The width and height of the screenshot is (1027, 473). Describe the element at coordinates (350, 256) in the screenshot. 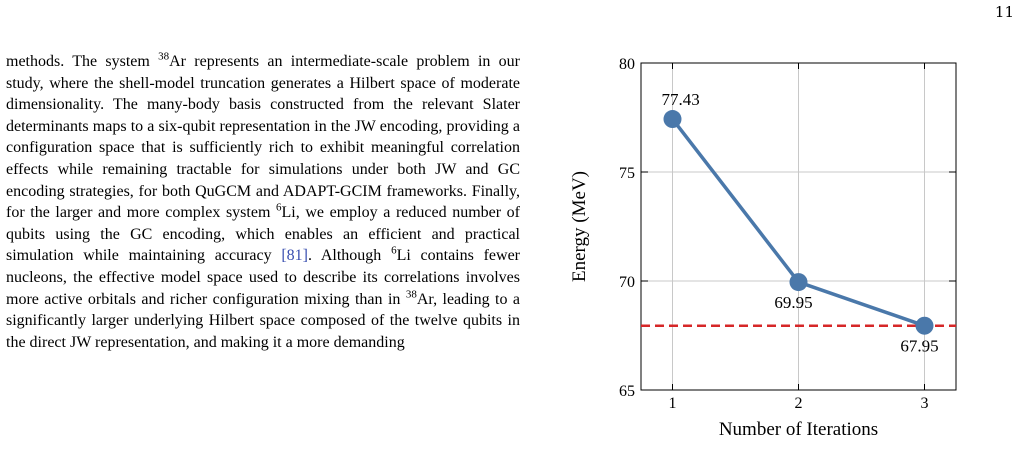

I see `text-segment: . Although` at that location.